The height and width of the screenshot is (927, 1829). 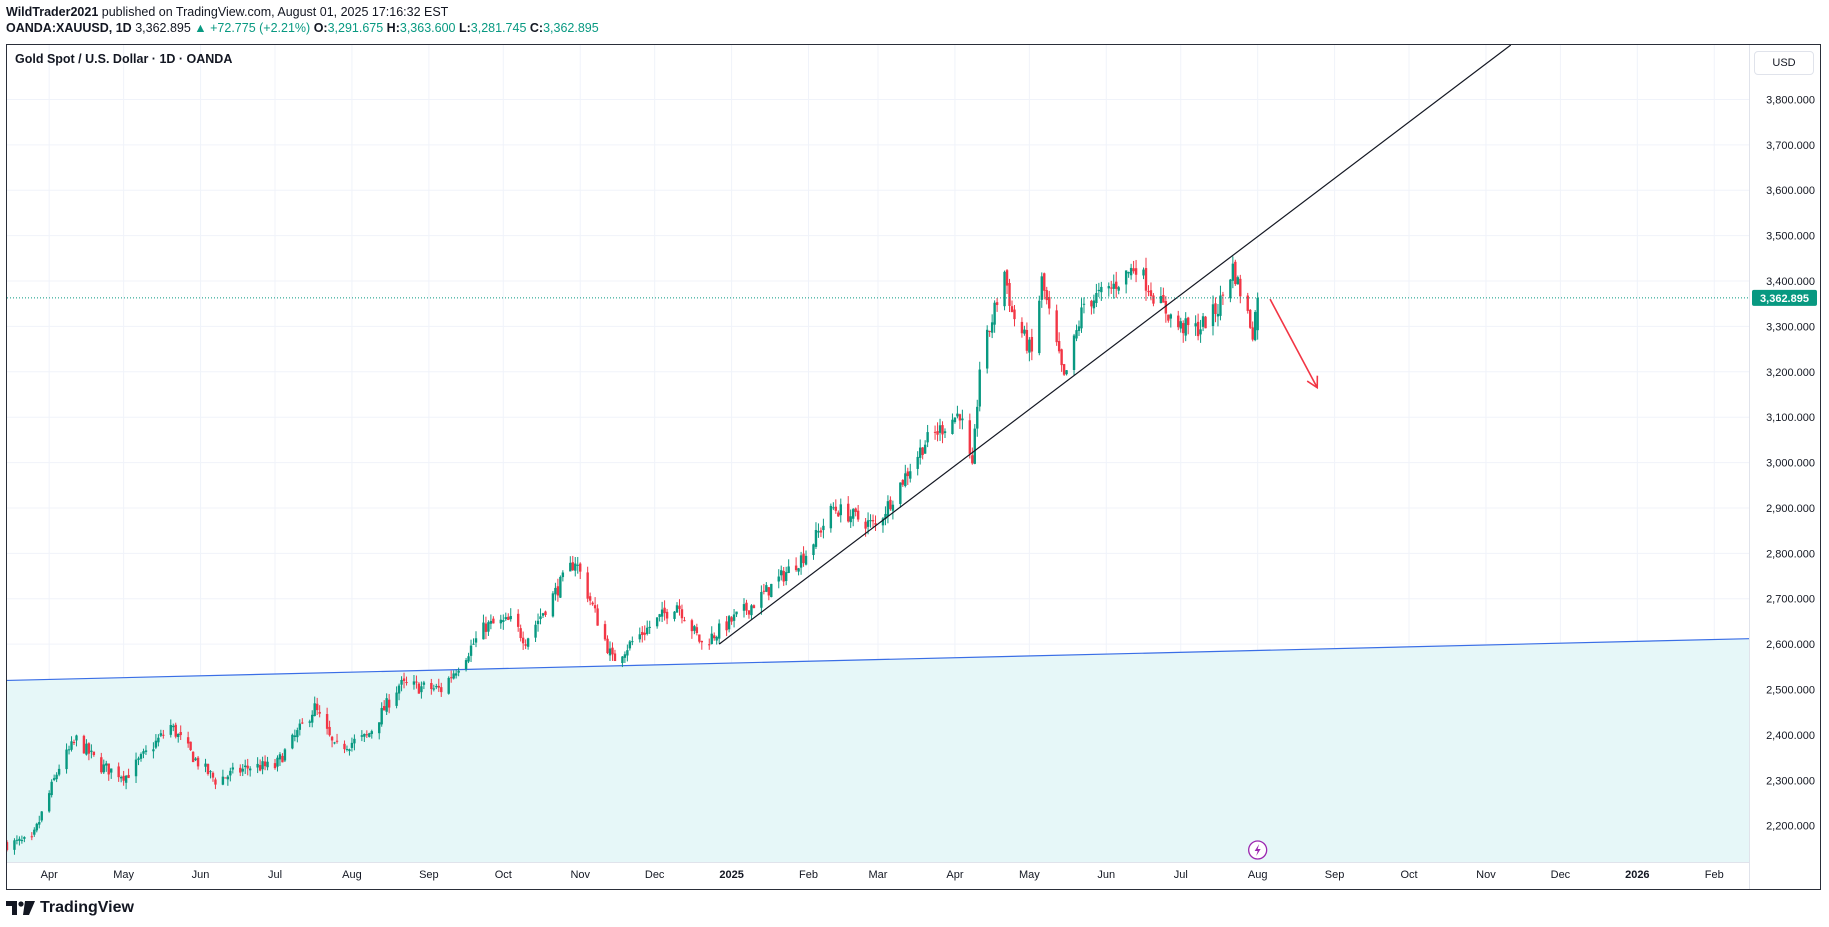 I want to click on y-tick-label: 2,700.000, so click(x=1790, y=600).